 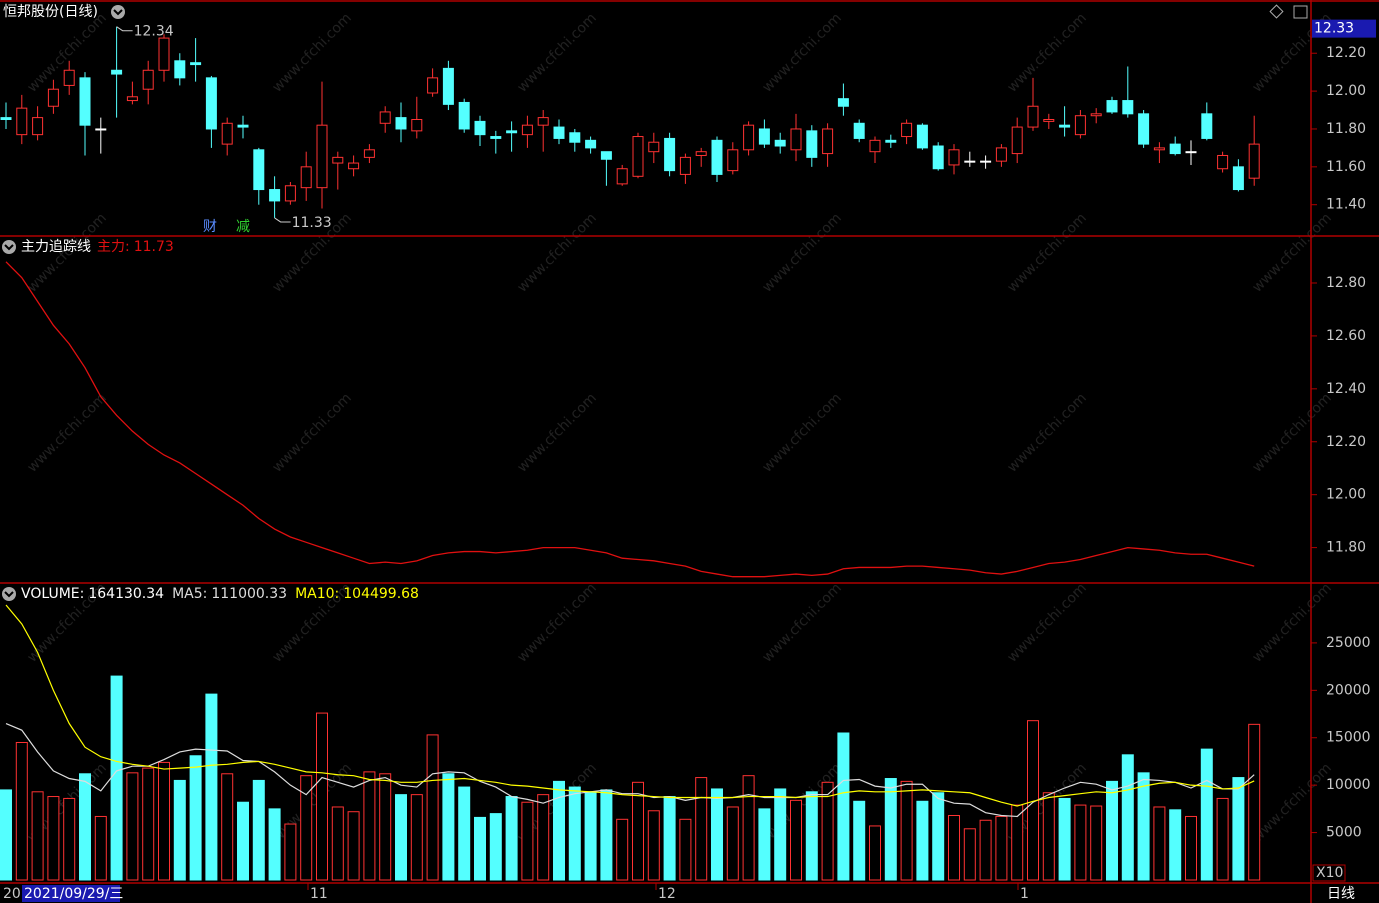 What do you see at coordinates (154, 32) in the screenshot?
I see `max-label: 12.34` at bounding box center [154, 32].